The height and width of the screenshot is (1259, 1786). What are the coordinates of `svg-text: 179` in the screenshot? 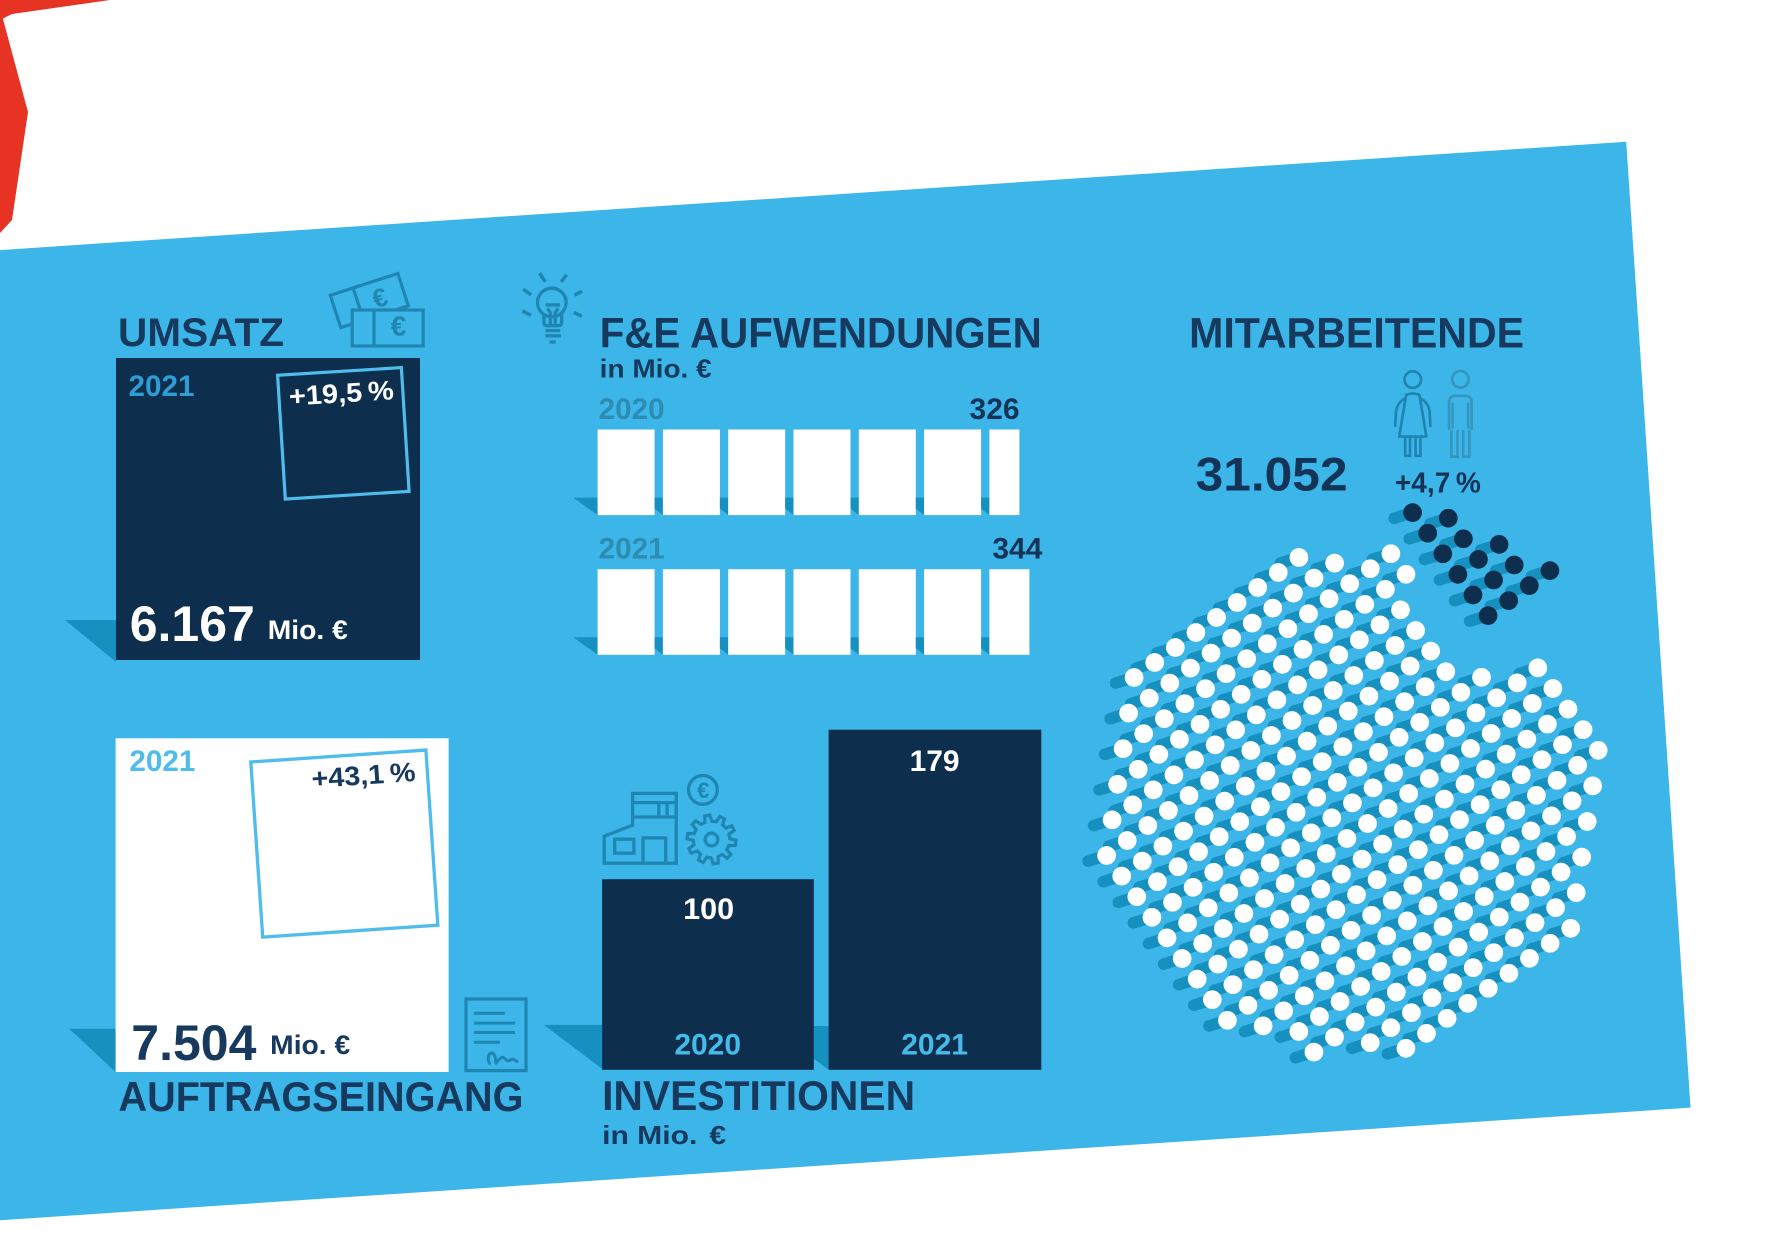 It's located at (935, 761).